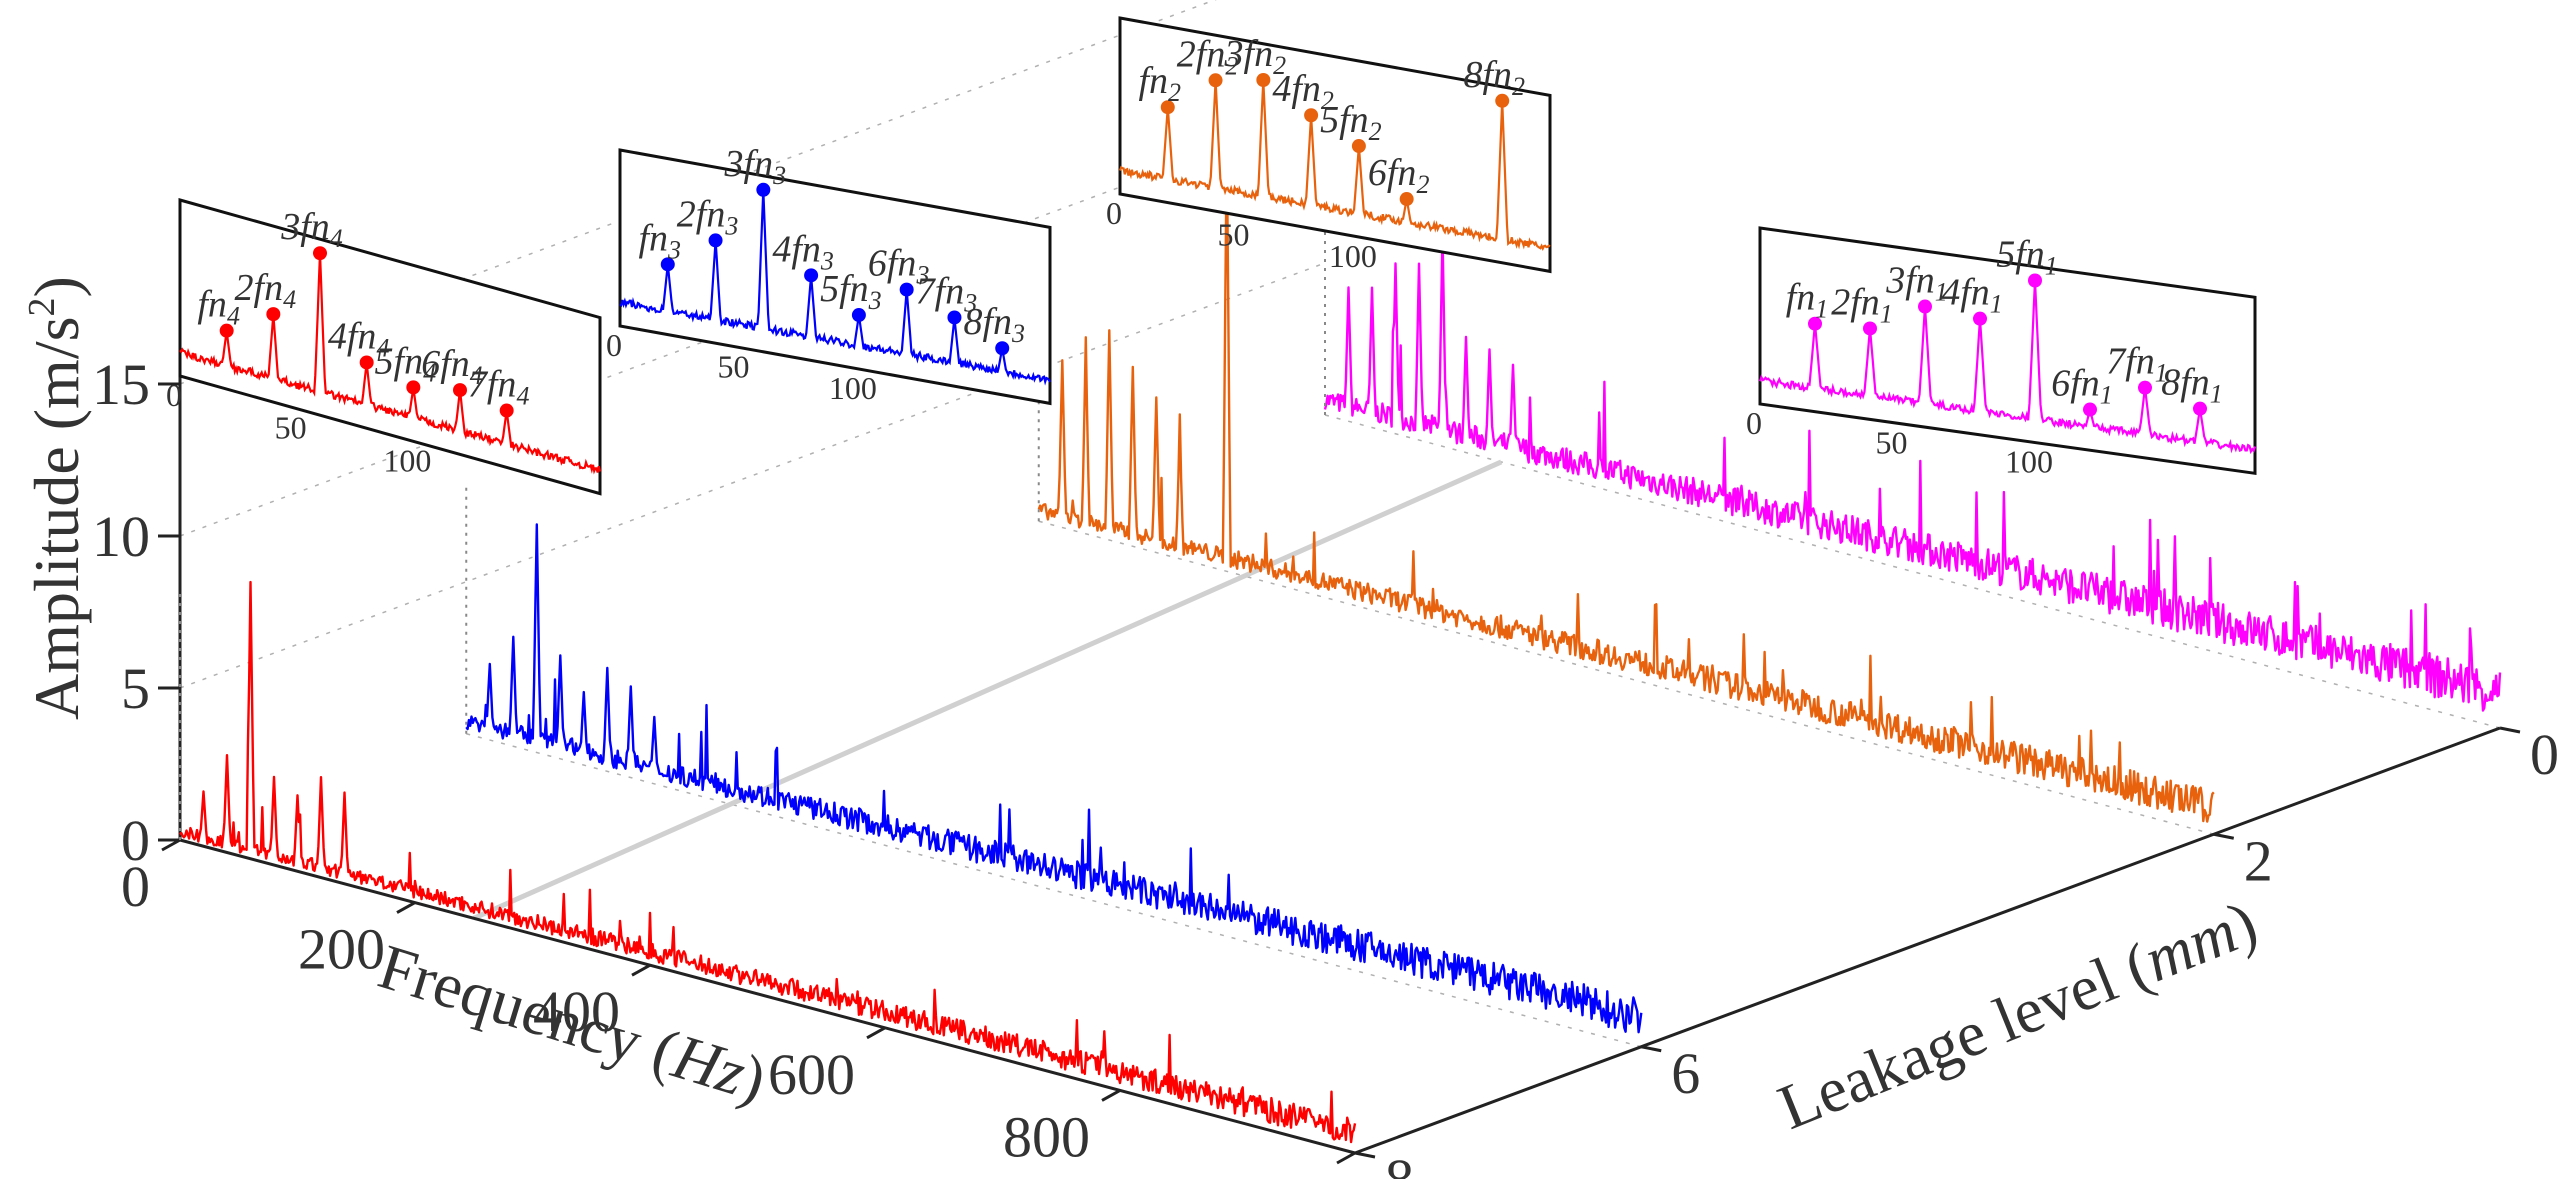 This screenshot has height=1179, width=2559. I want to click on inset-peak-label-3-6: 7fn1, so click(2137, 364).